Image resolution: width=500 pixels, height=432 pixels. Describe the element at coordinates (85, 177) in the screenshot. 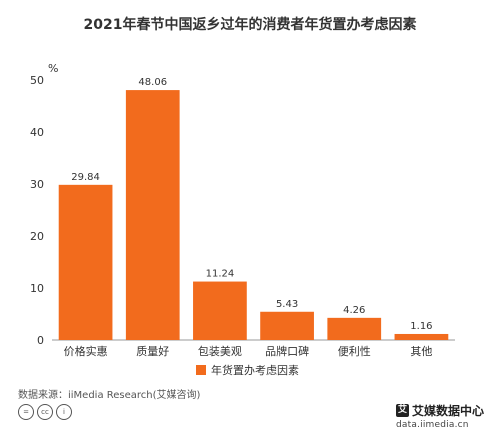

I see `bar-data-label: 29.84` at that location.